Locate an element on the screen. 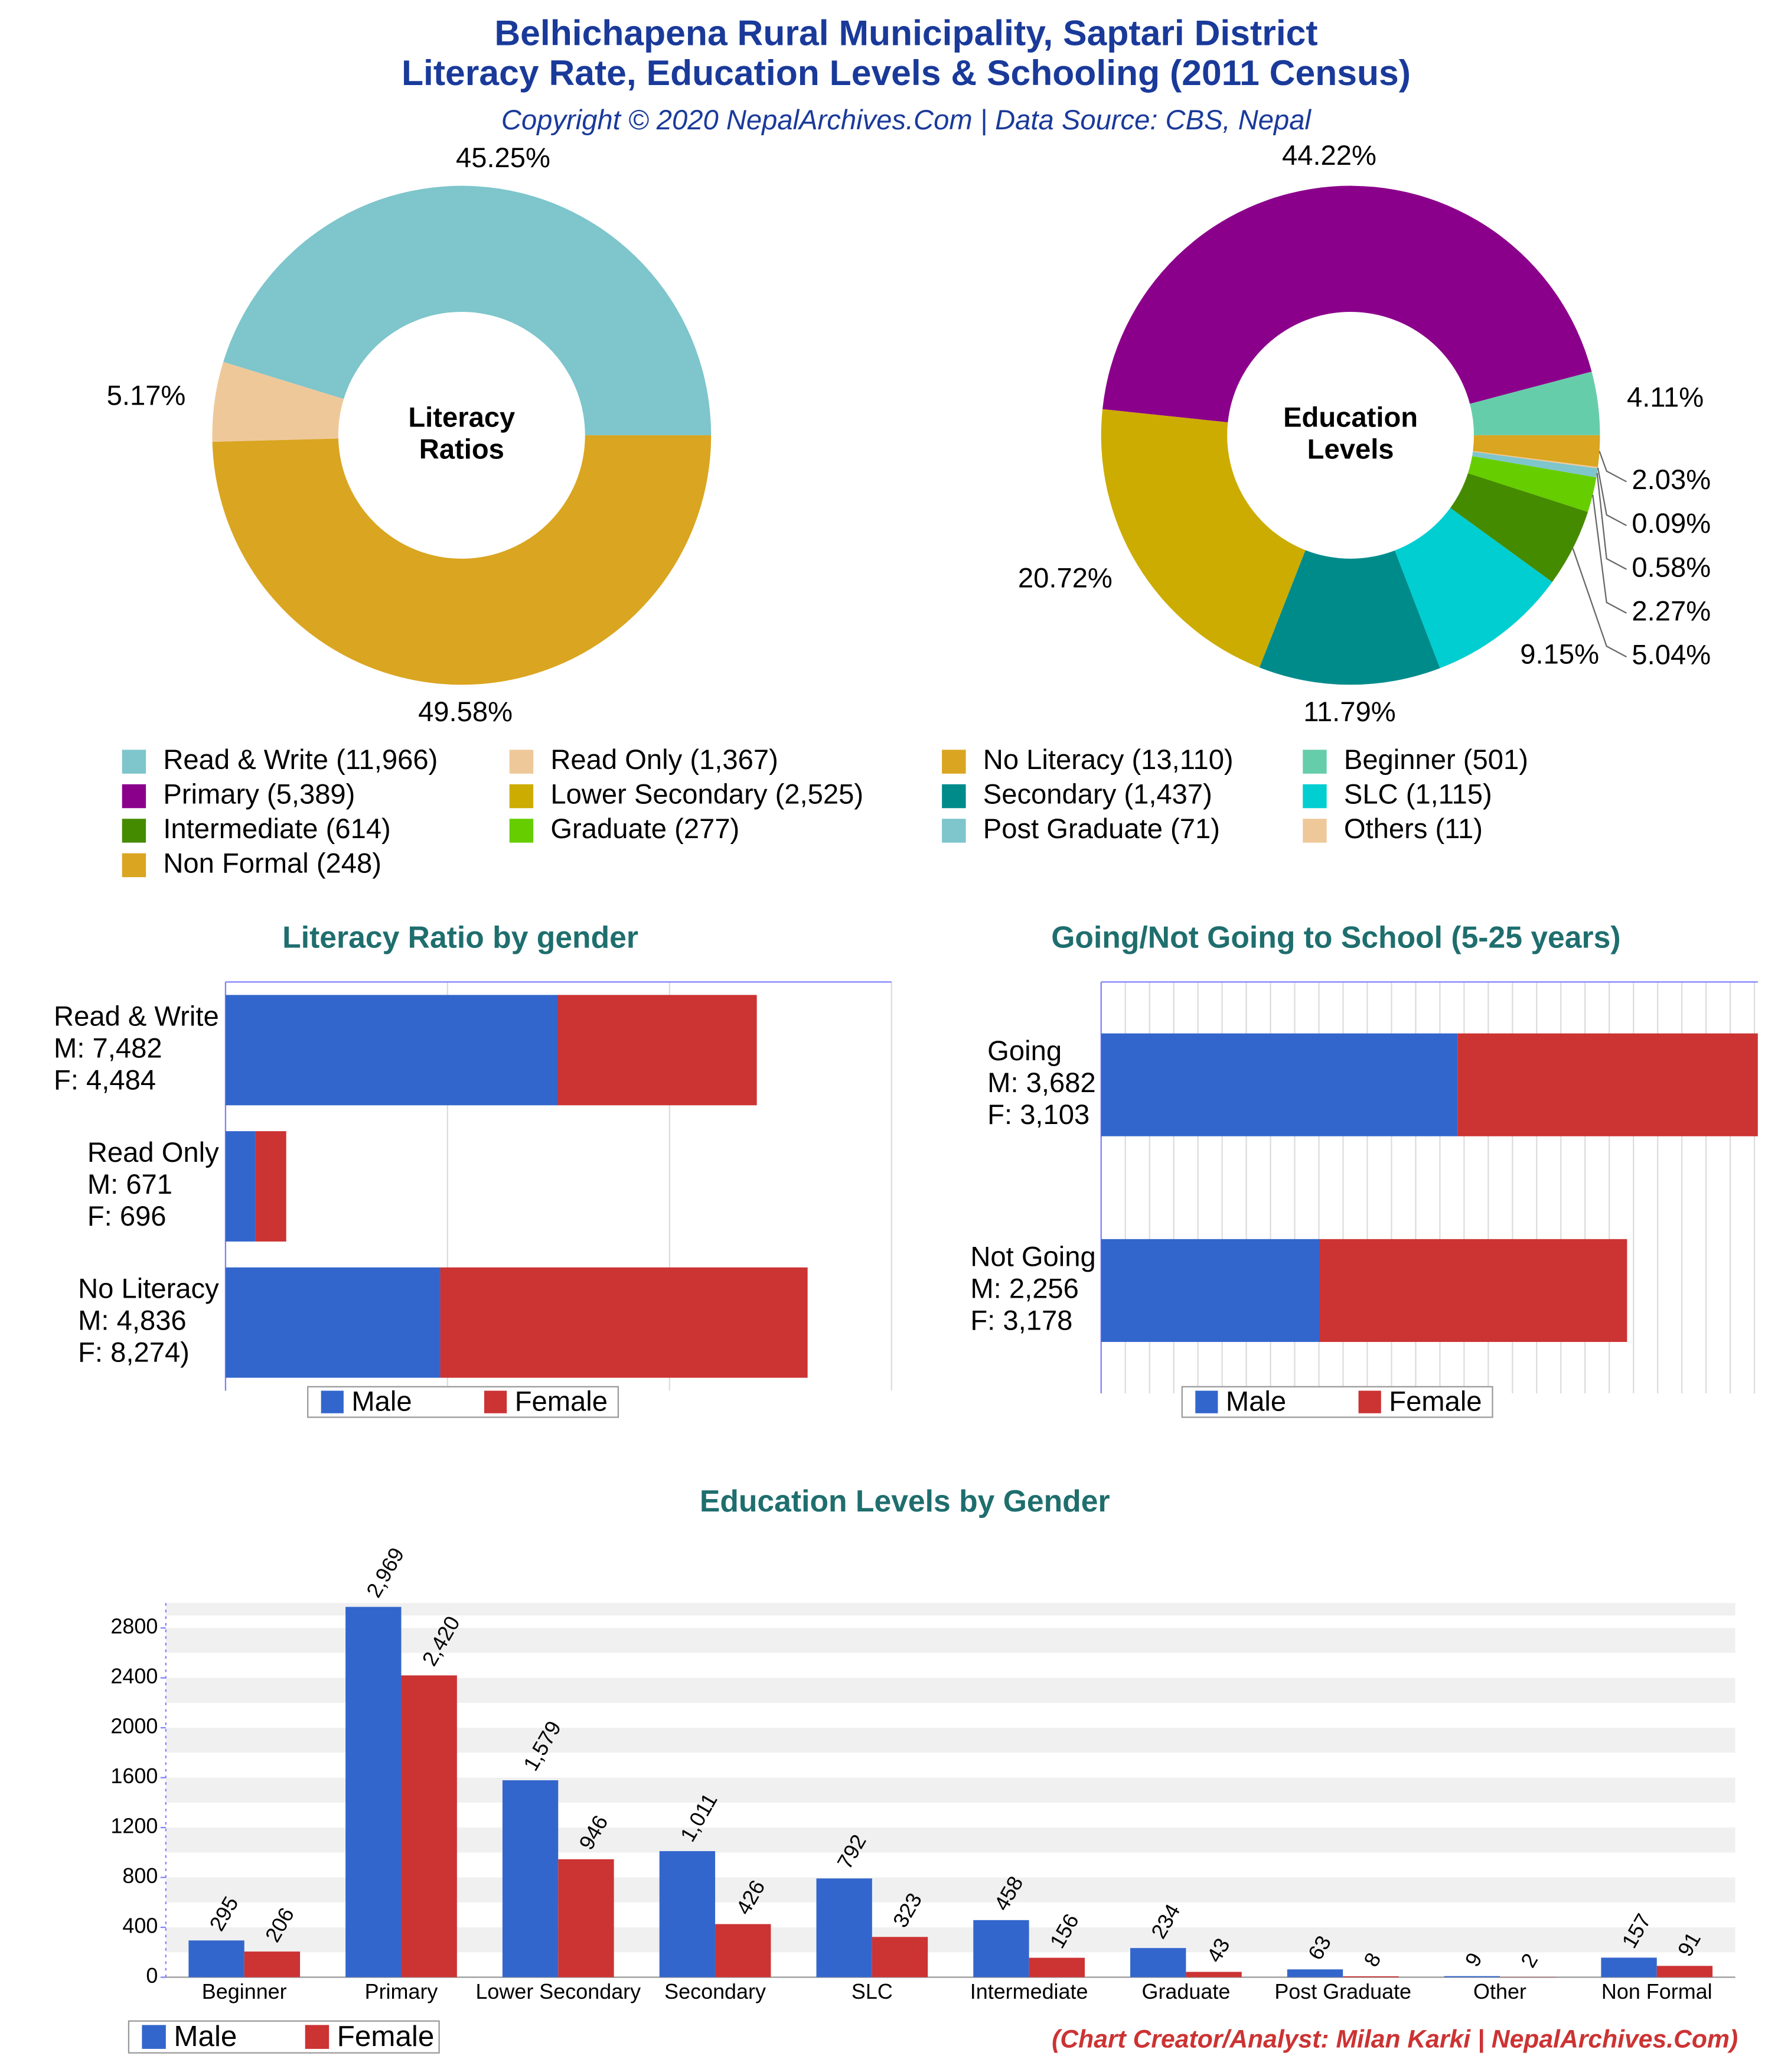 The height and width of the screenshot is (2072, 1791). grid-band is located at coordinates (950, 1640).